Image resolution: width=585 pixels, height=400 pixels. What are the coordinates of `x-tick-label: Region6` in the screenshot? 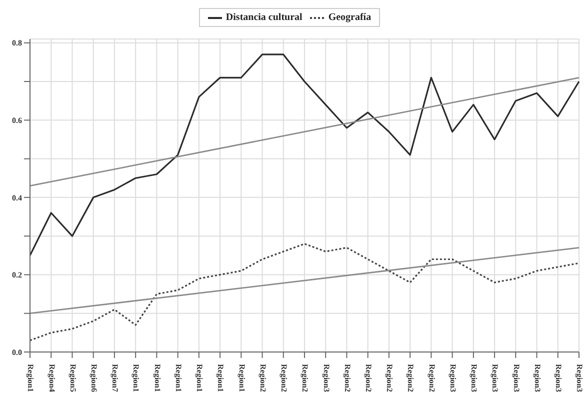 It's located at (94, 378).